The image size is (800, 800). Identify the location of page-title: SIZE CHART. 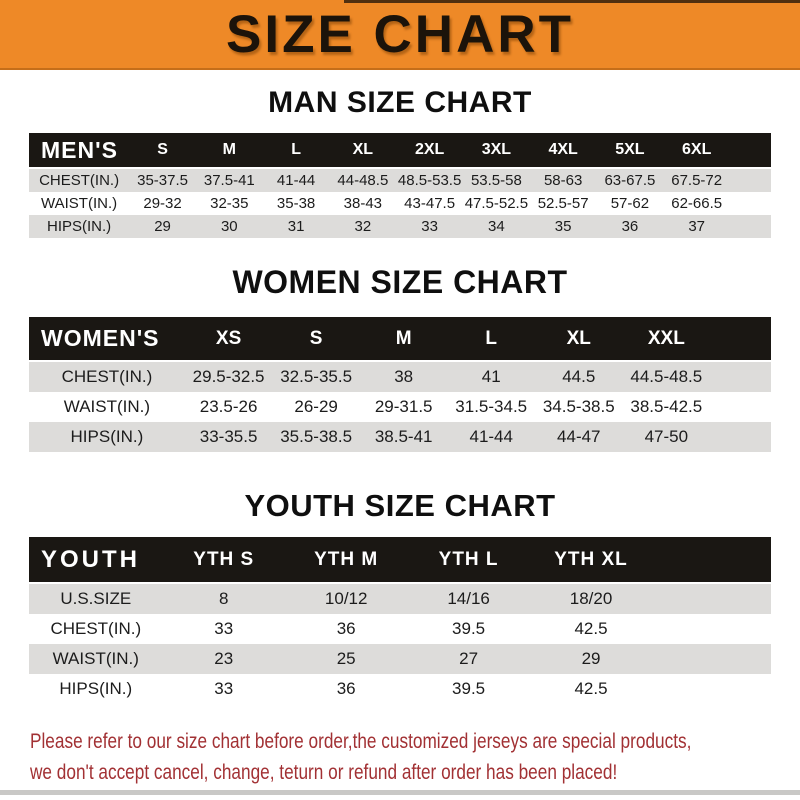
(400, 34).